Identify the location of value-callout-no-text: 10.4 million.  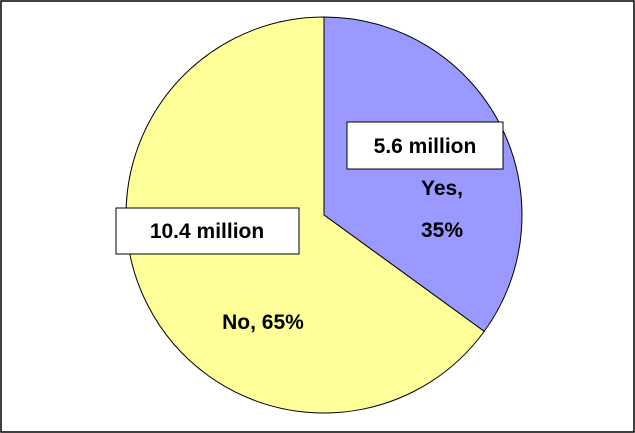
(207, 231).